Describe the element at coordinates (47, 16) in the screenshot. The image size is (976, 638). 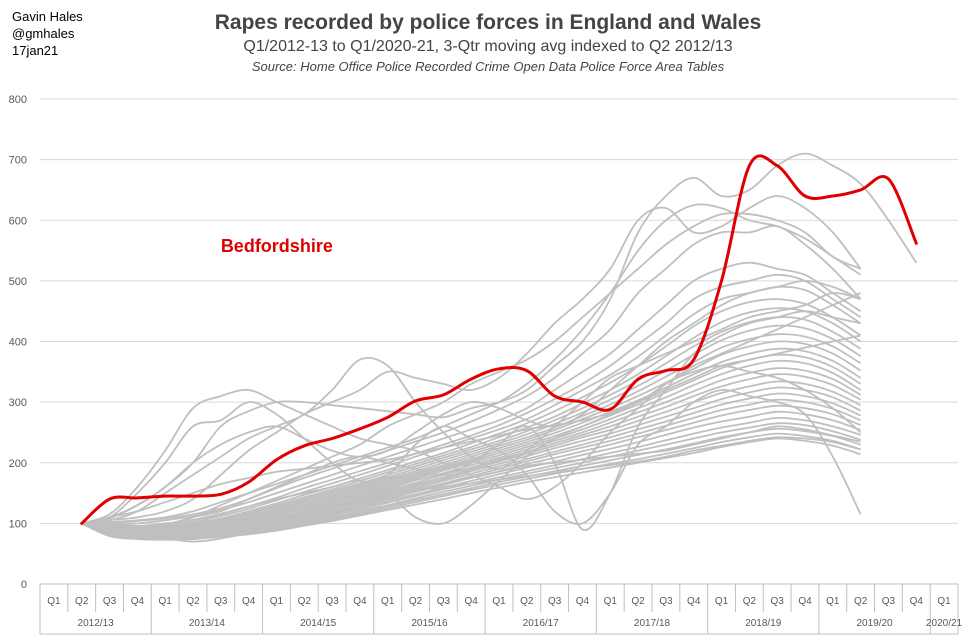
I see `author-name: Gavin Hales` at that location.